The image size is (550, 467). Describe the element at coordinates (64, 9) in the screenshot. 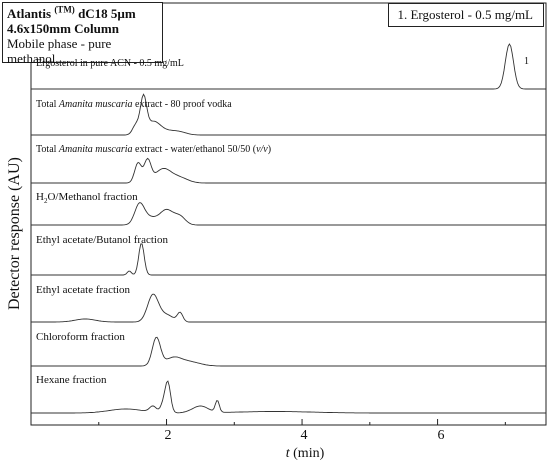

I see `trademark-mark: (TM)` at that location.